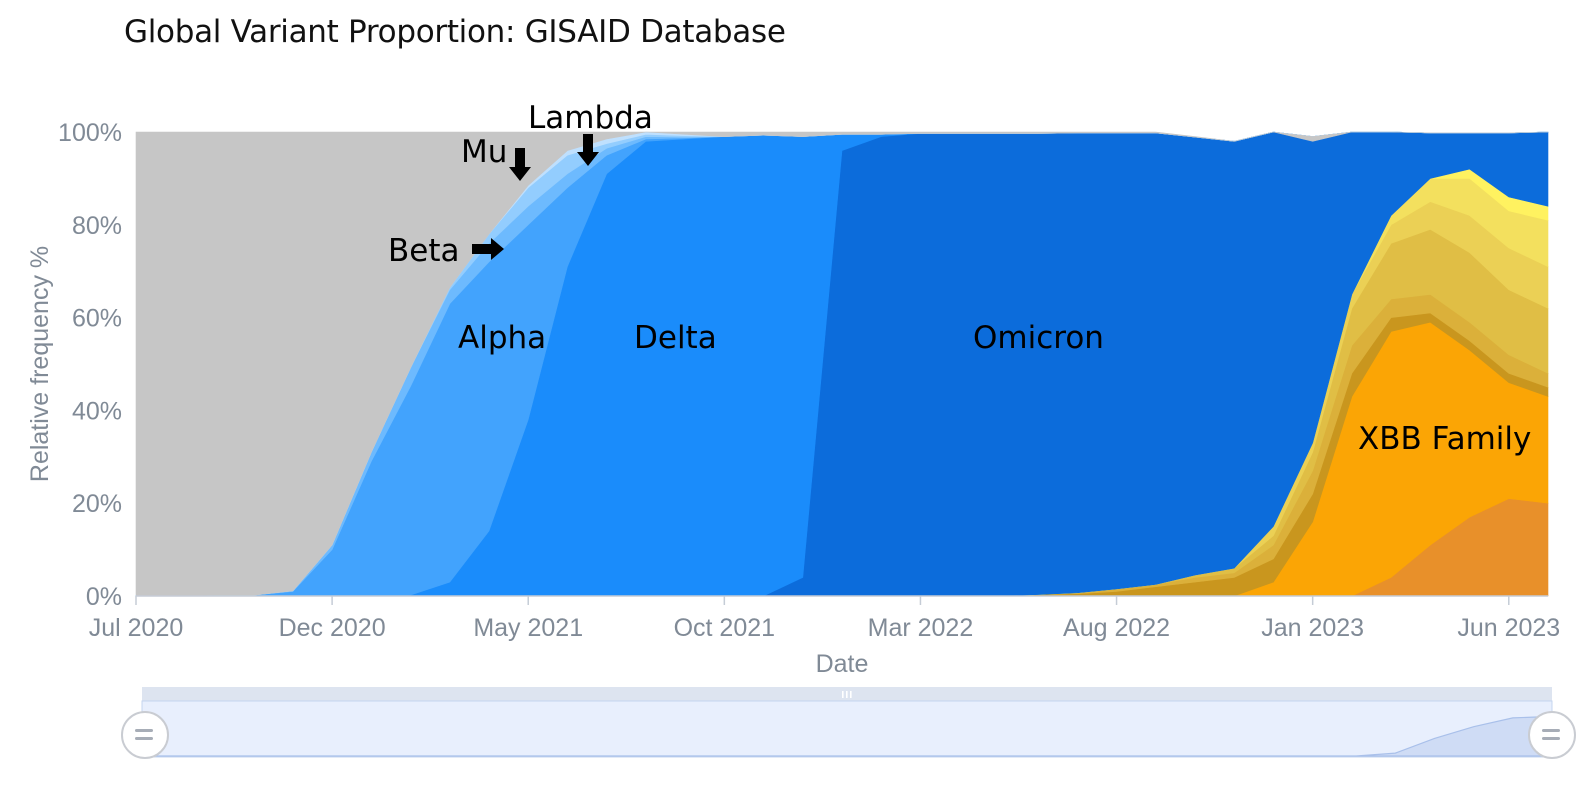  I want to click on range-navigator, so click(848, 723).